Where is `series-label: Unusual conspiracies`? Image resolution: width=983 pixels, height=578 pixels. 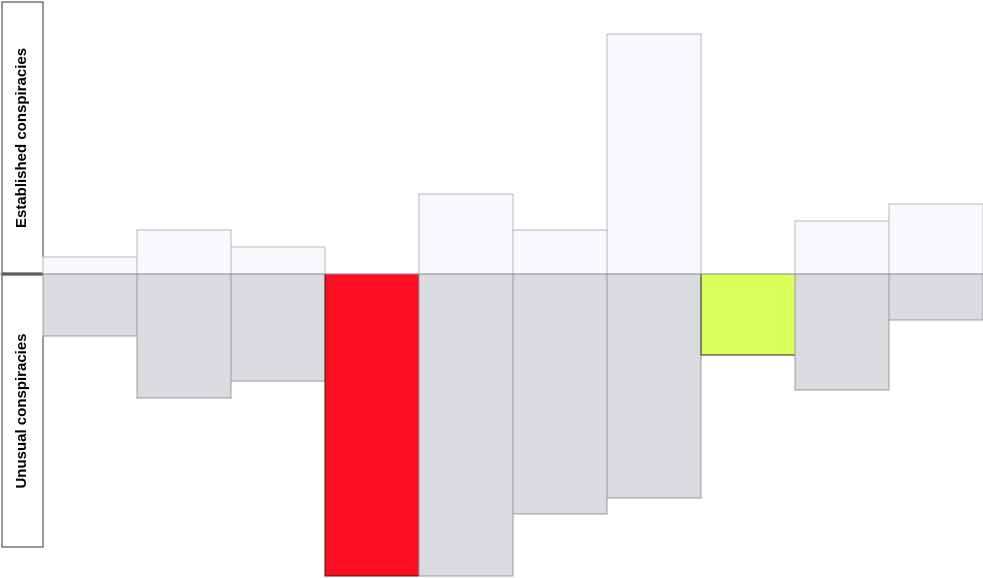 series-label: Unusual conspiracies is located at coordinates (21, 410).